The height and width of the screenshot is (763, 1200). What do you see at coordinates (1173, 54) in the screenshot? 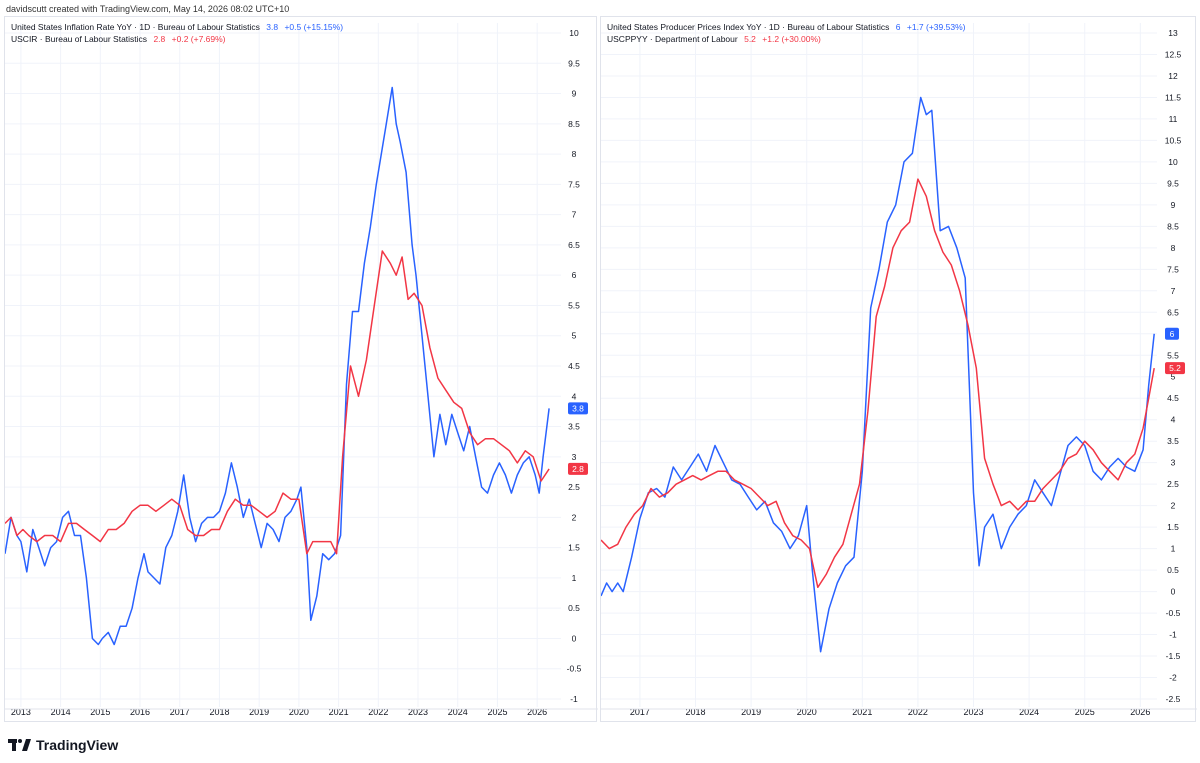
I see `y-tick-label: 12.5` at bounding box center [1173, 54].